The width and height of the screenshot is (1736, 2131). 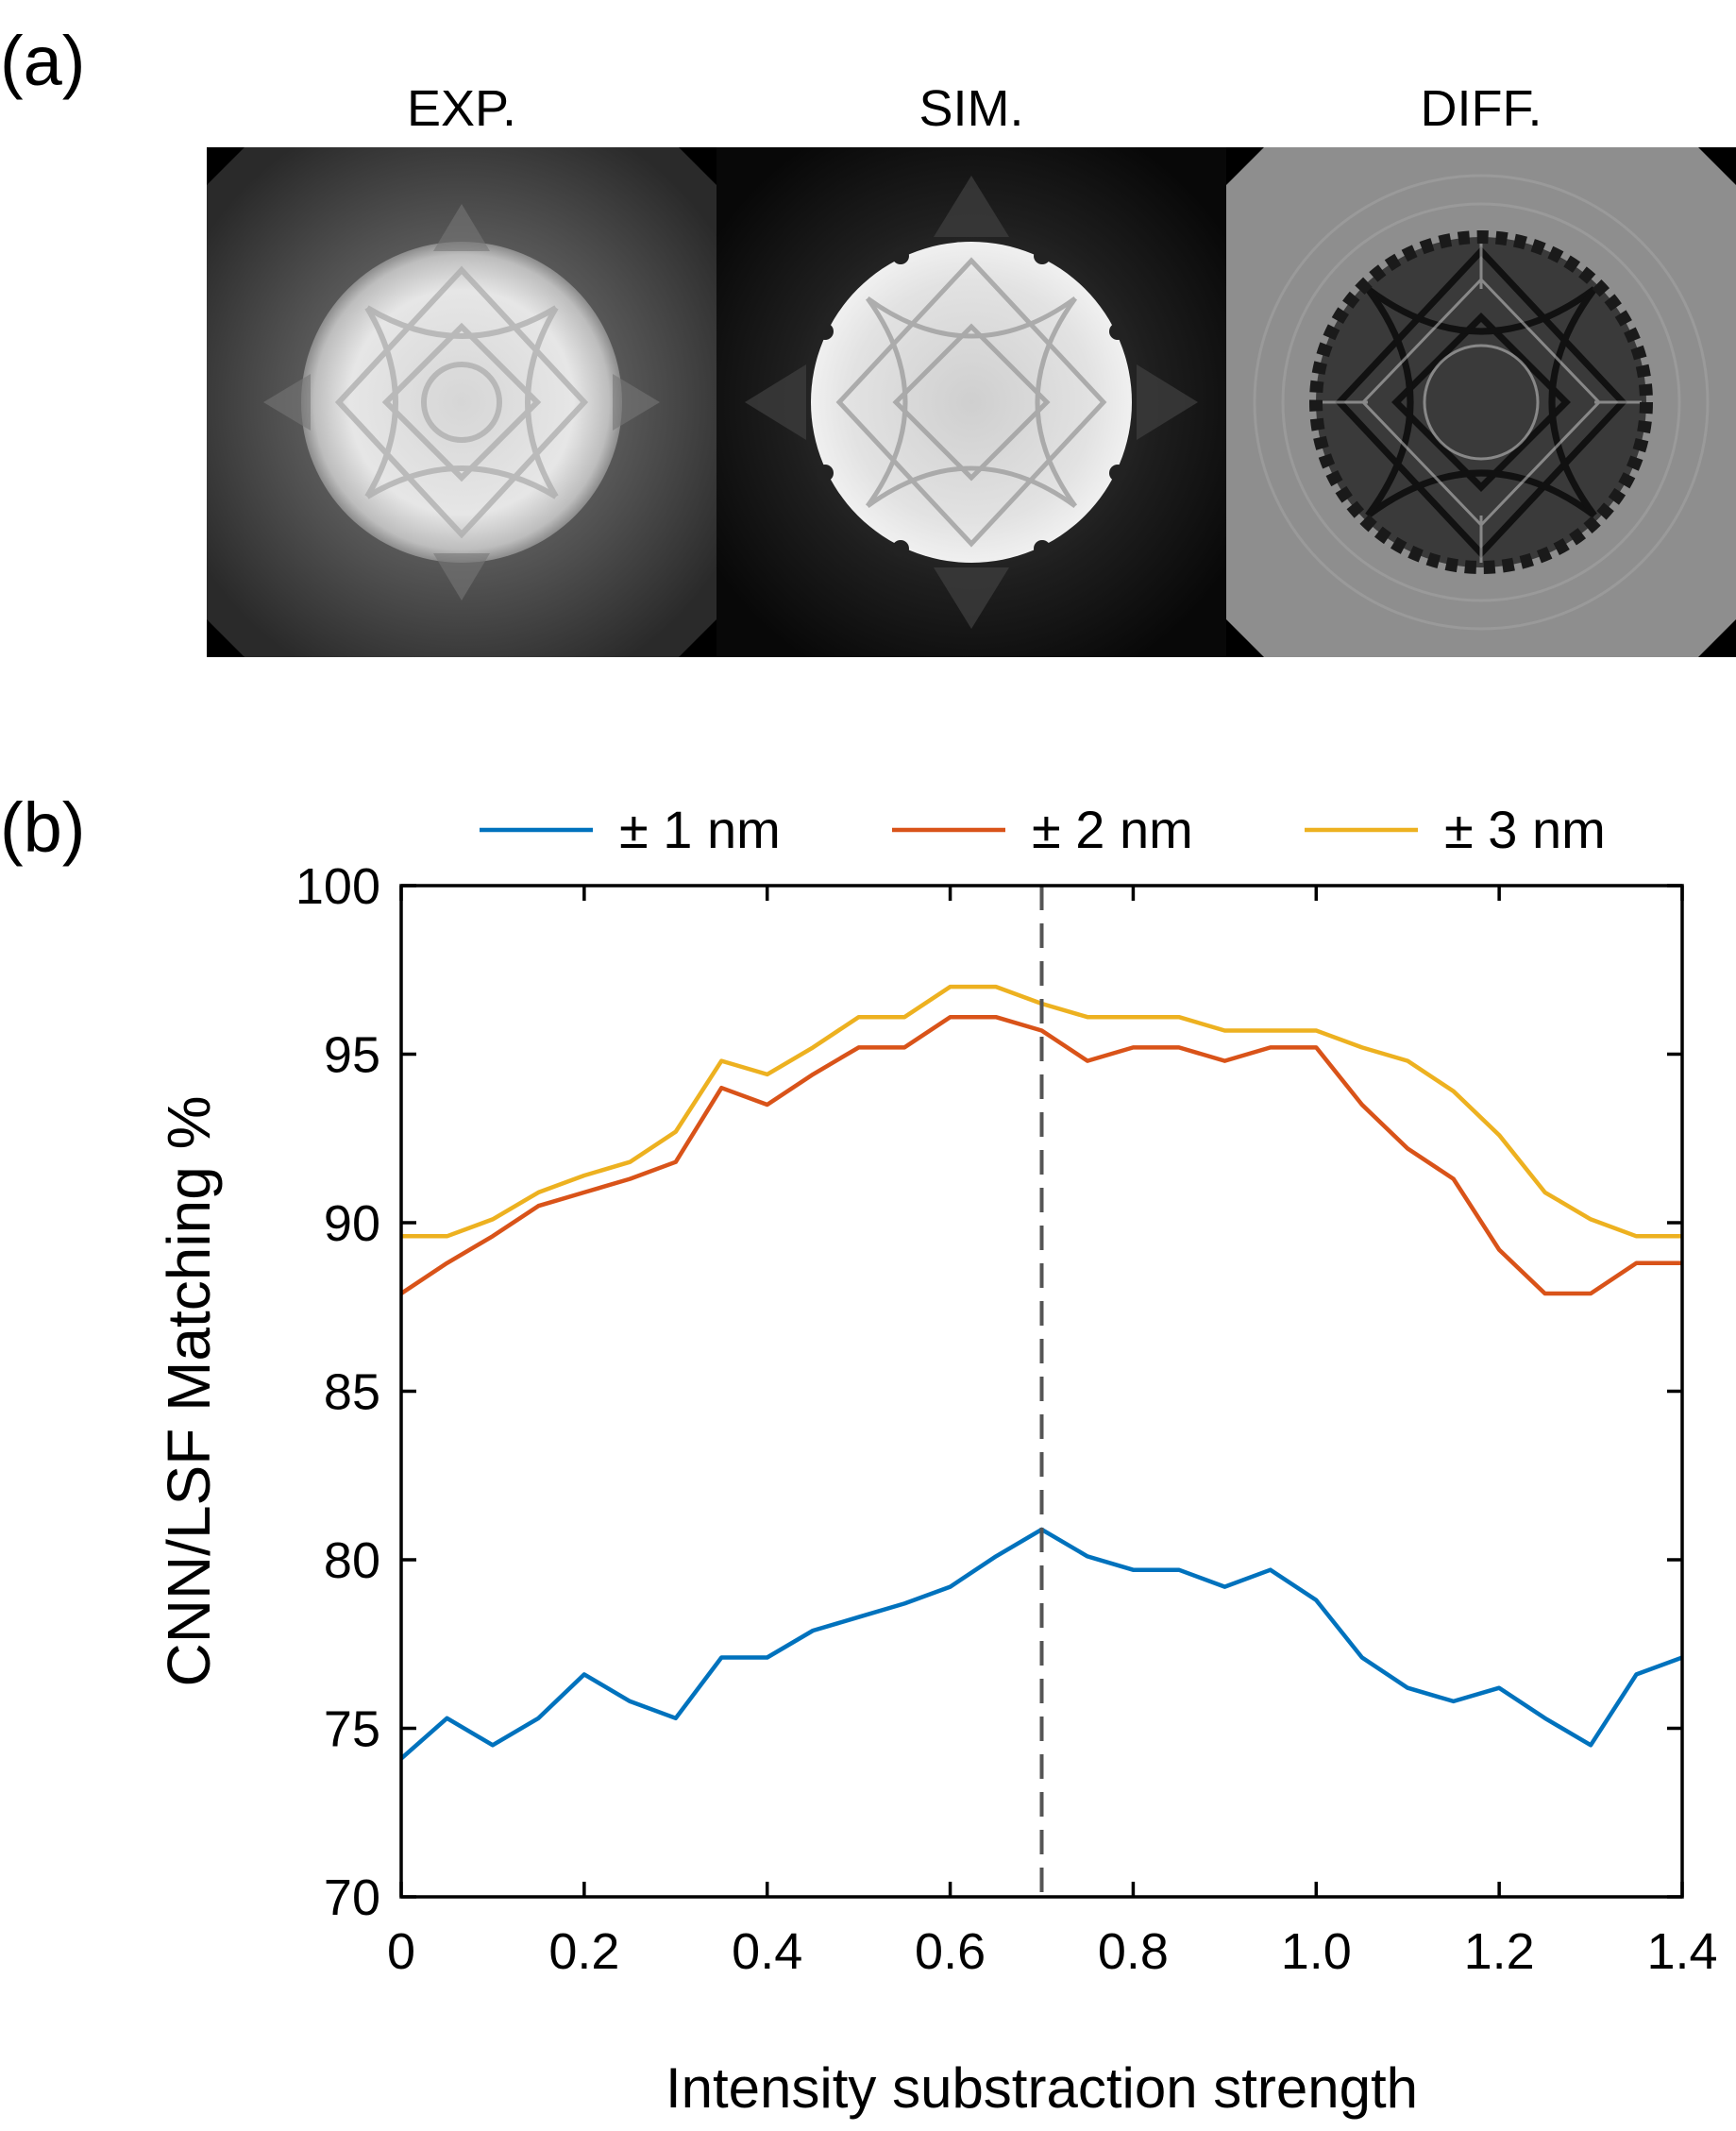 What do you see at coordinates (971, 109) in the screenshot?
I see `sim-image-title: SIM.` at bounding box center [971, 109].